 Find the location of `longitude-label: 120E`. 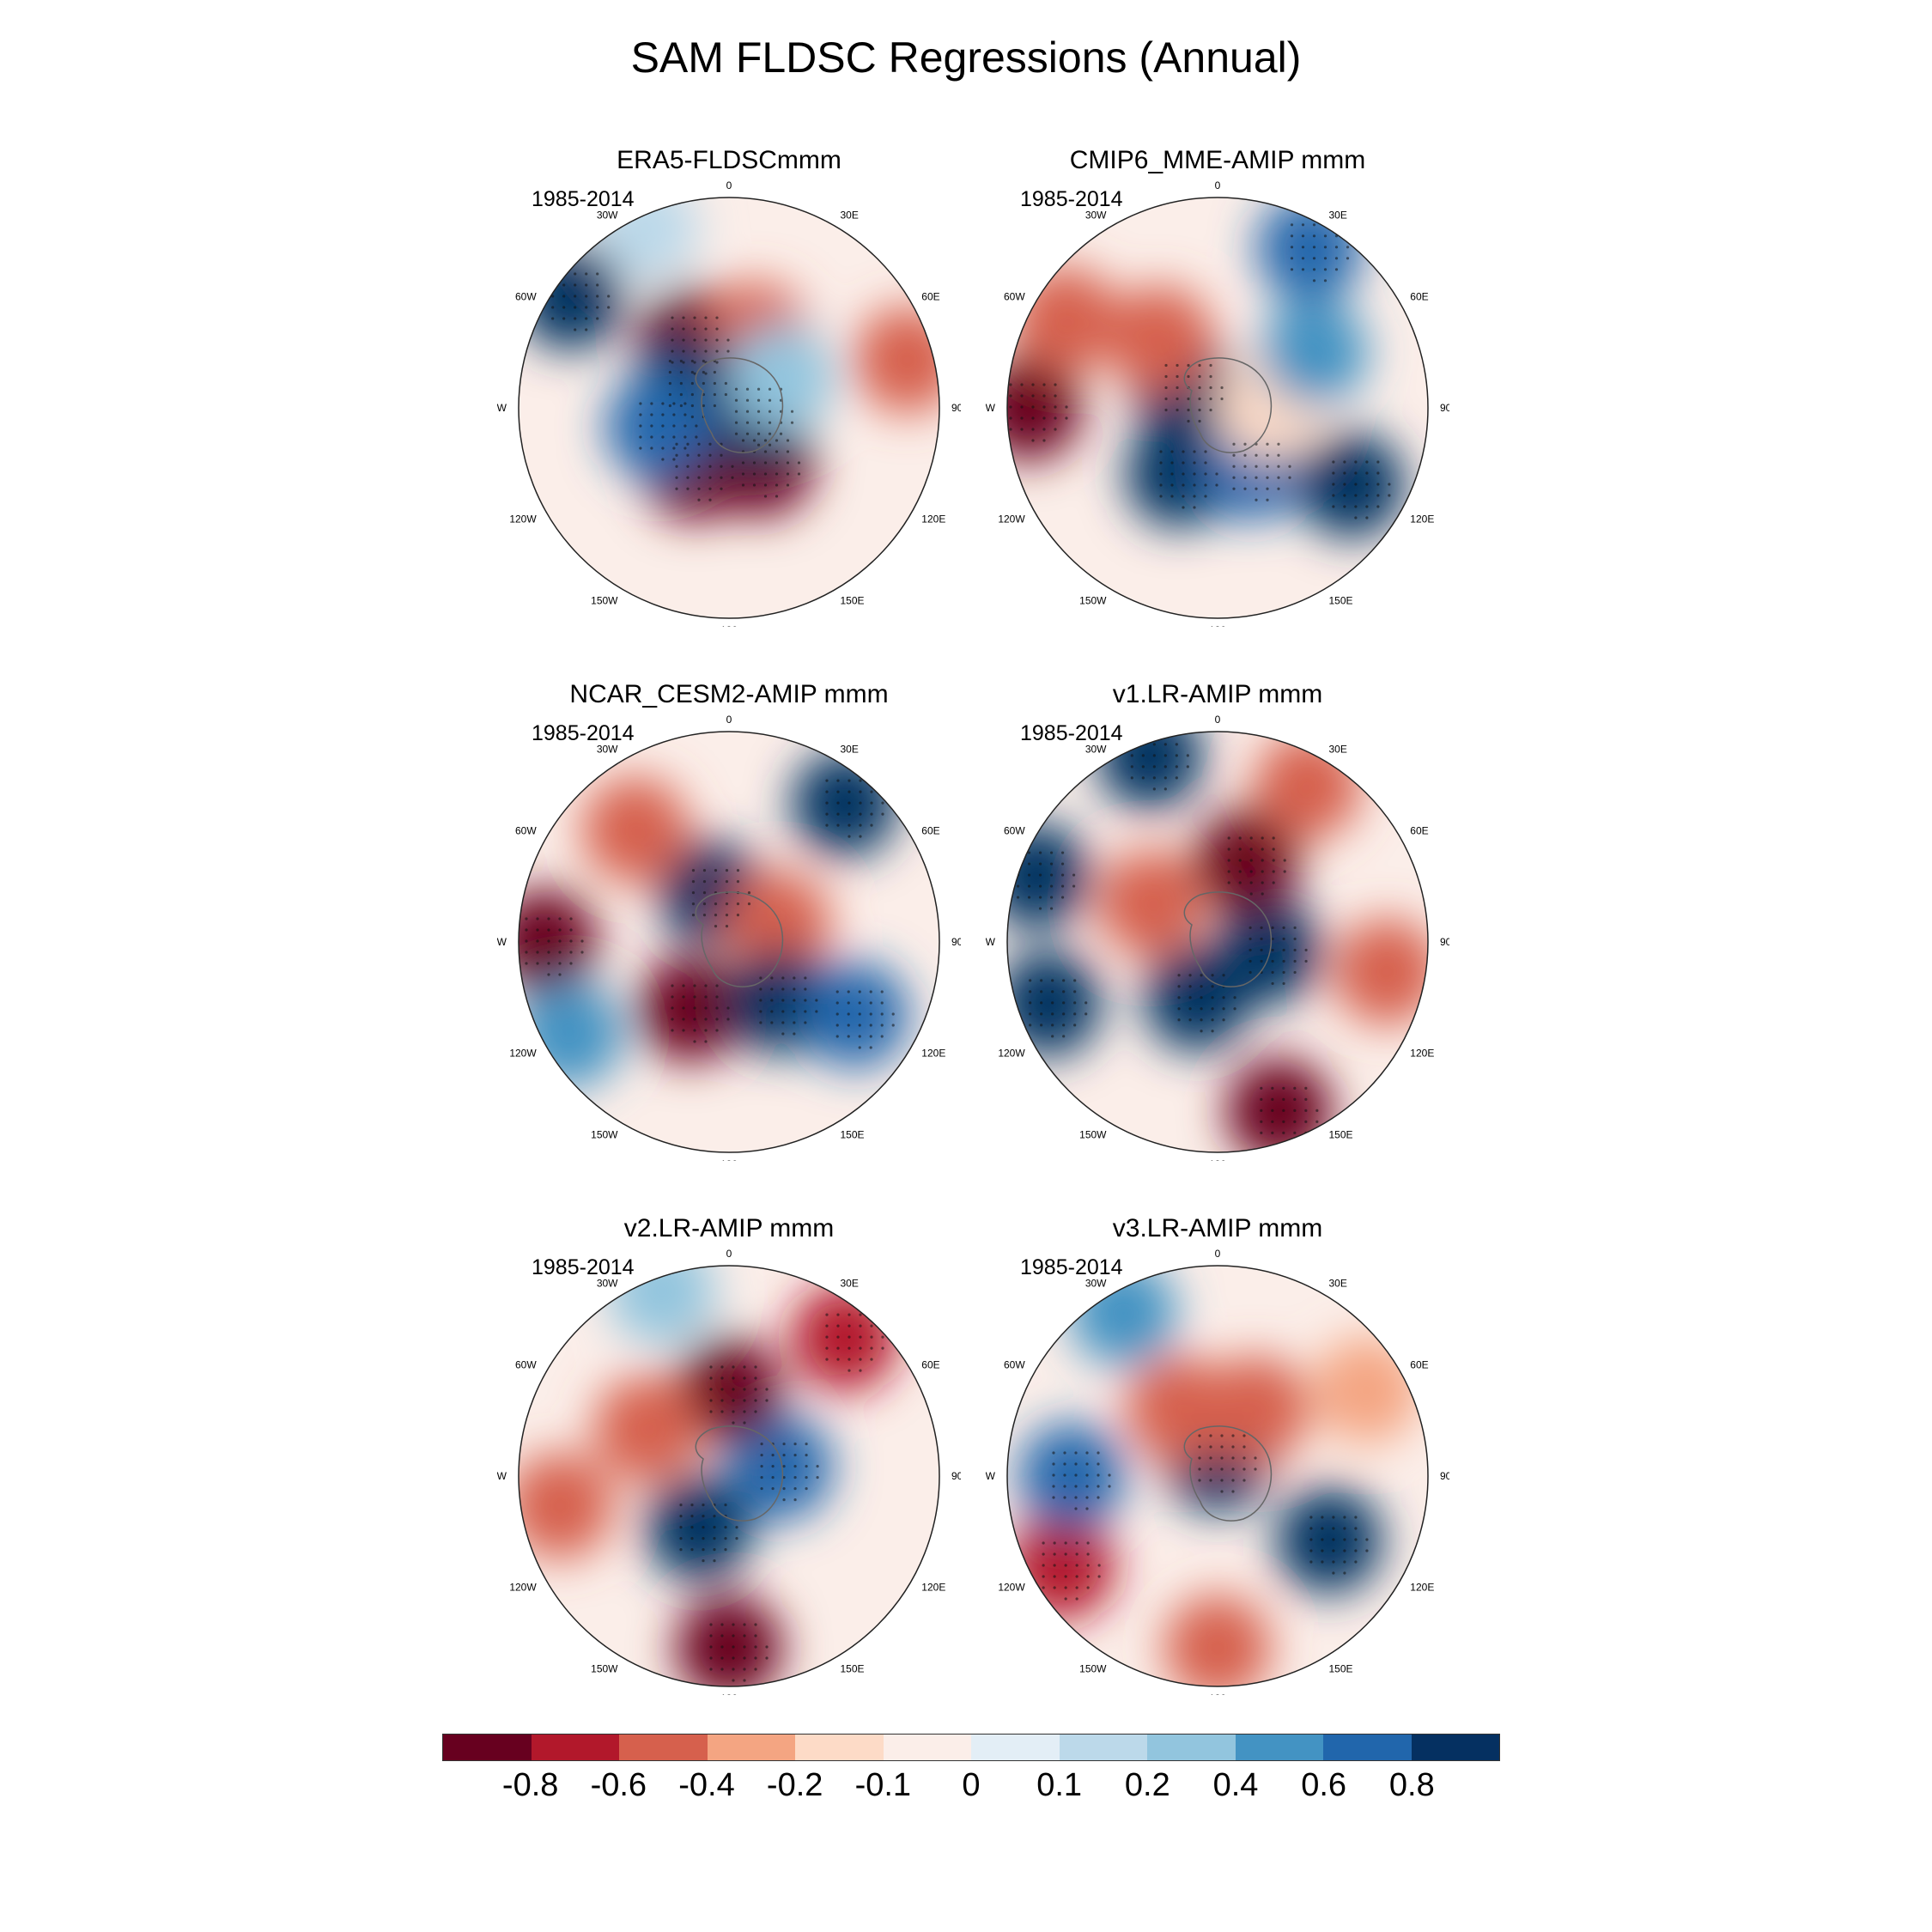

longitude-label: 120E is located at coordinates (933, 1054).